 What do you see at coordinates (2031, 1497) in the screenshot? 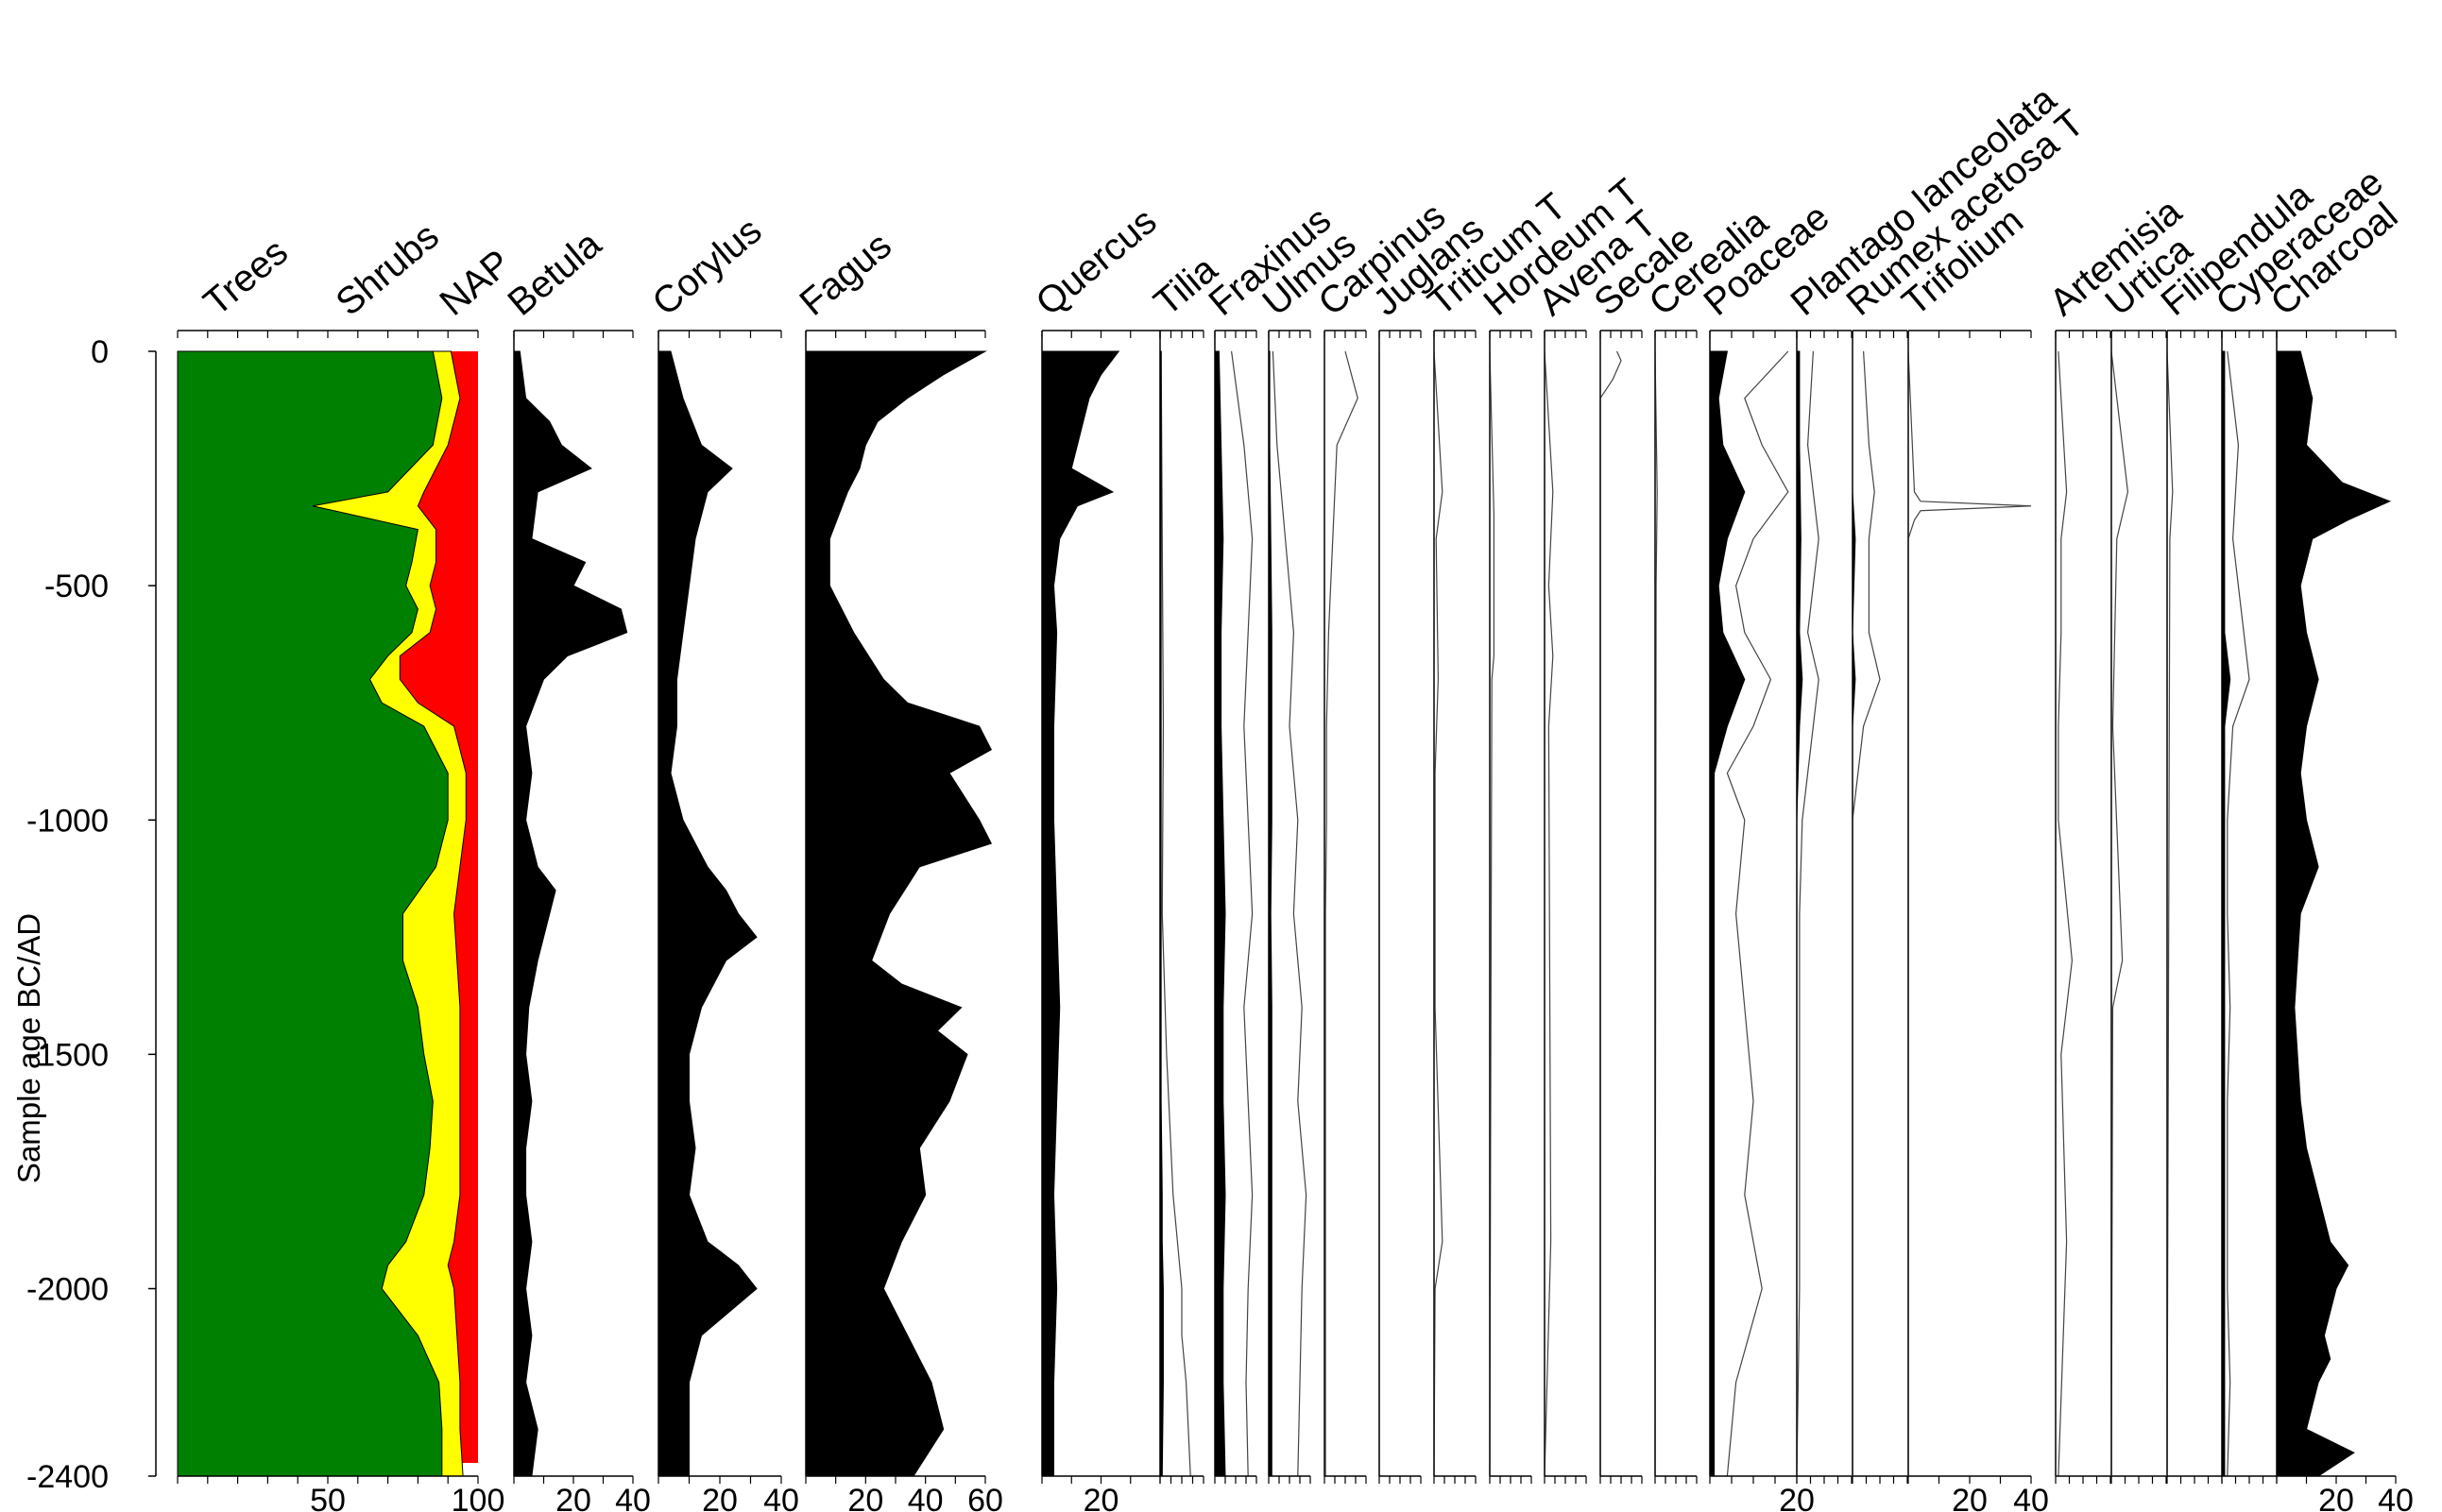
I see `trifolium-x-tick-label: 40` at bounding box center [2031, 1497].